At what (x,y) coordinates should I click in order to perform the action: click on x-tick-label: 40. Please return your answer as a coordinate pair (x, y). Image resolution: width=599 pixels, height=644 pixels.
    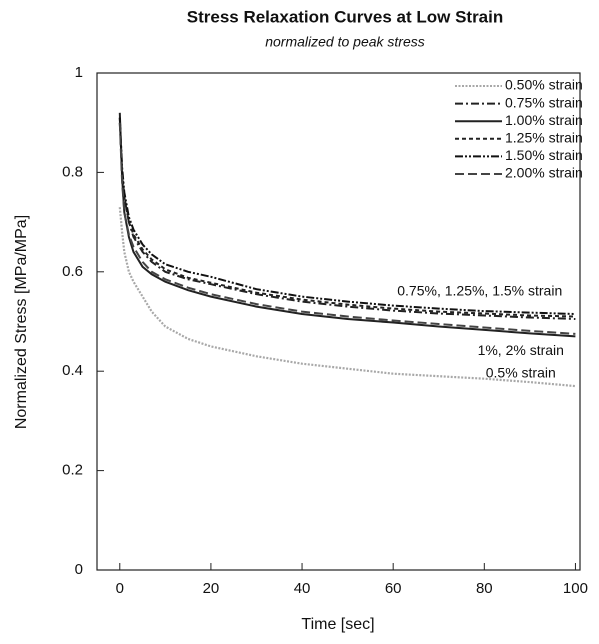
    Looking at the image, I should click on (302, 588).